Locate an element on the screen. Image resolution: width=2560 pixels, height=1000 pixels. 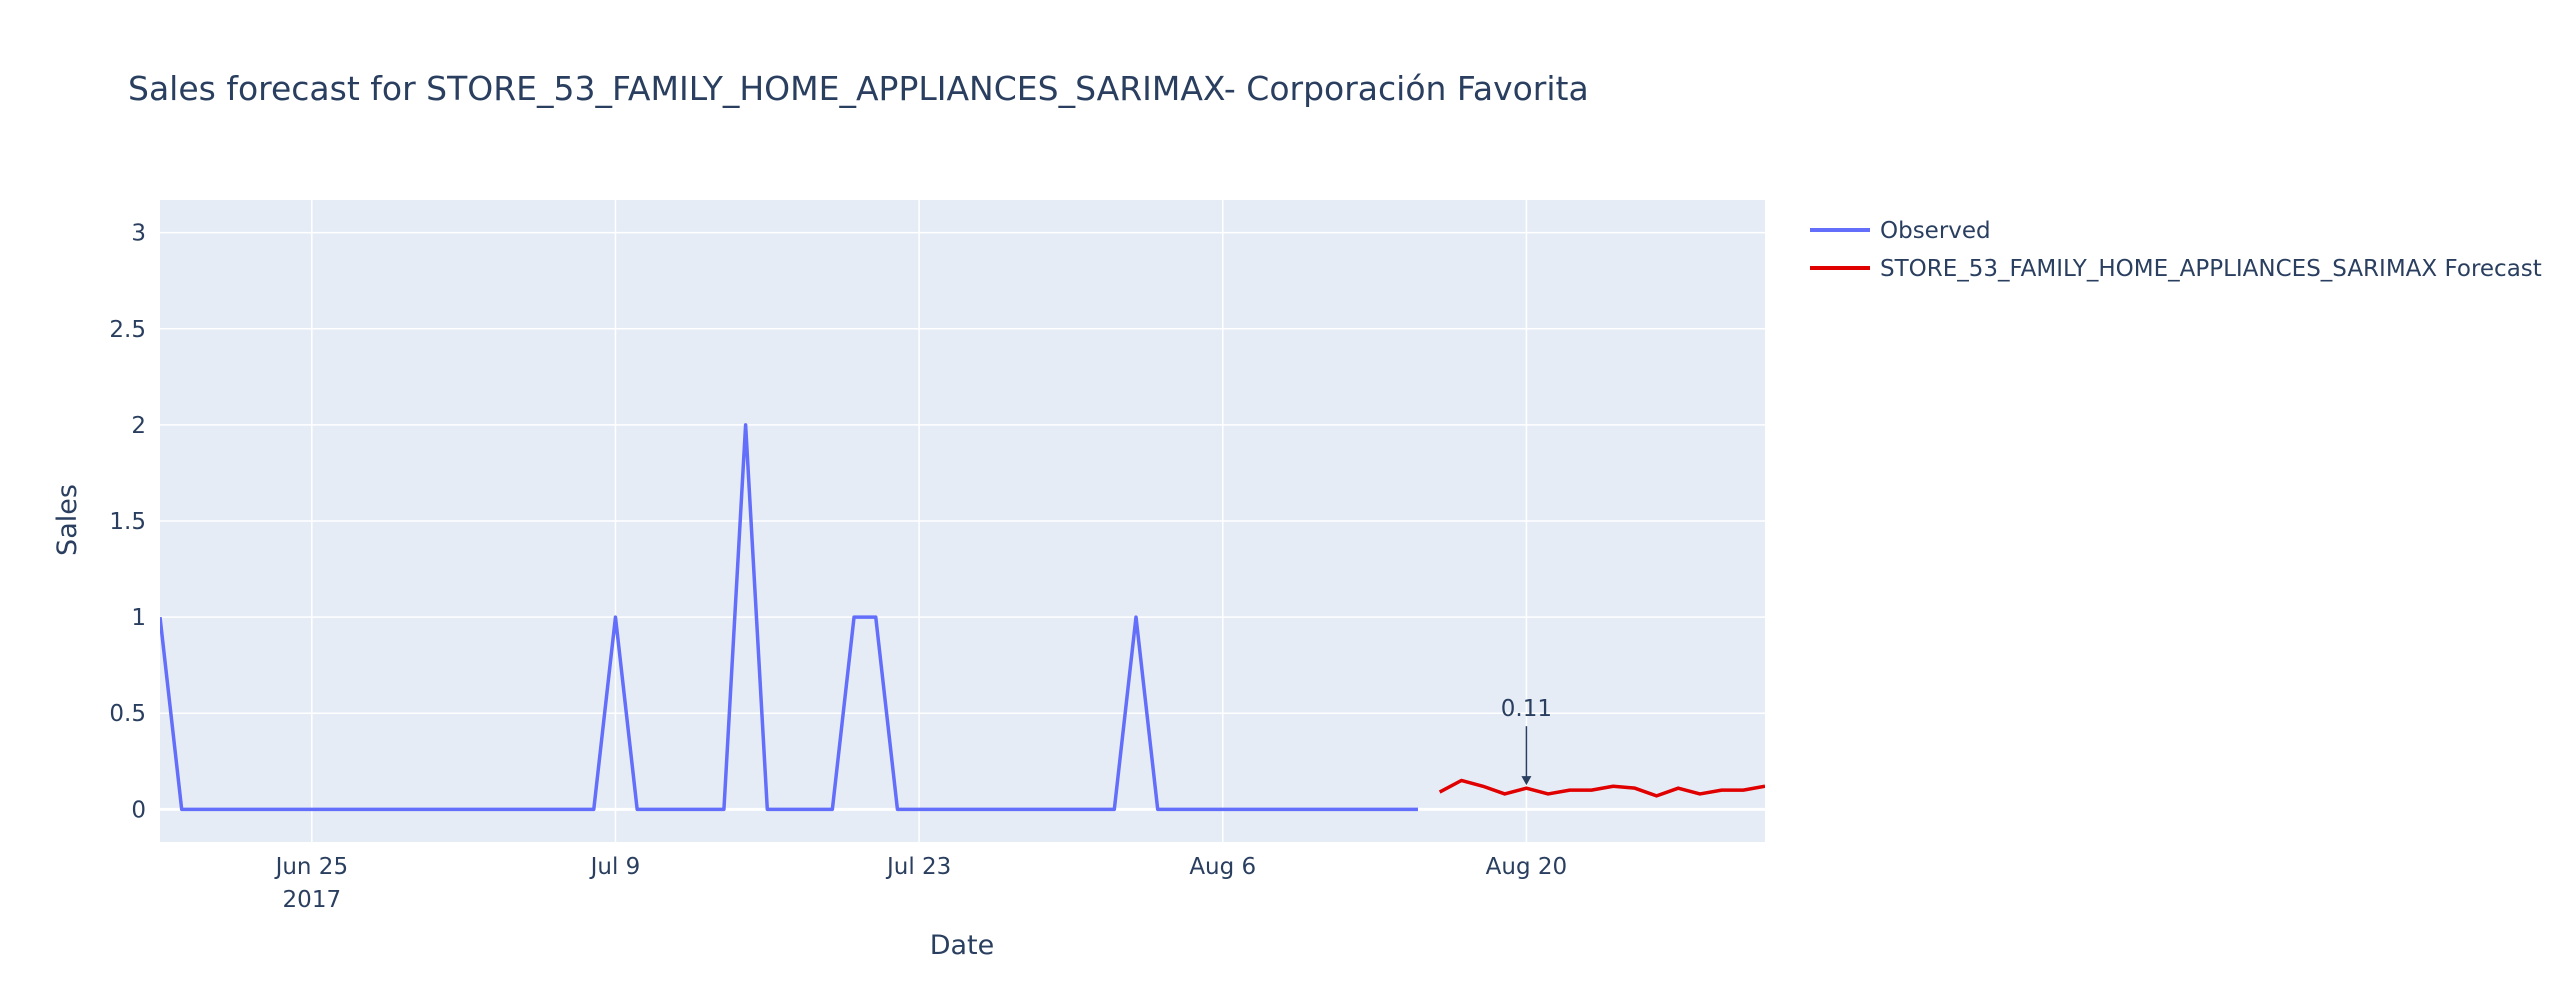
y-tick-label: 0 is located at coordinates (138, 810).